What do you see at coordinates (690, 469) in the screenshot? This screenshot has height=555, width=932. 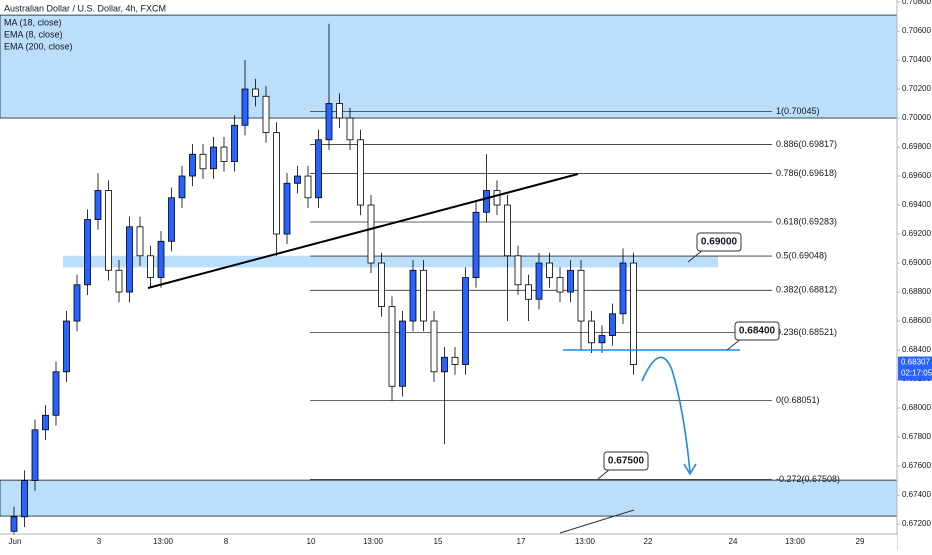 I see `arrow-head` at bounding box center [690, 469].